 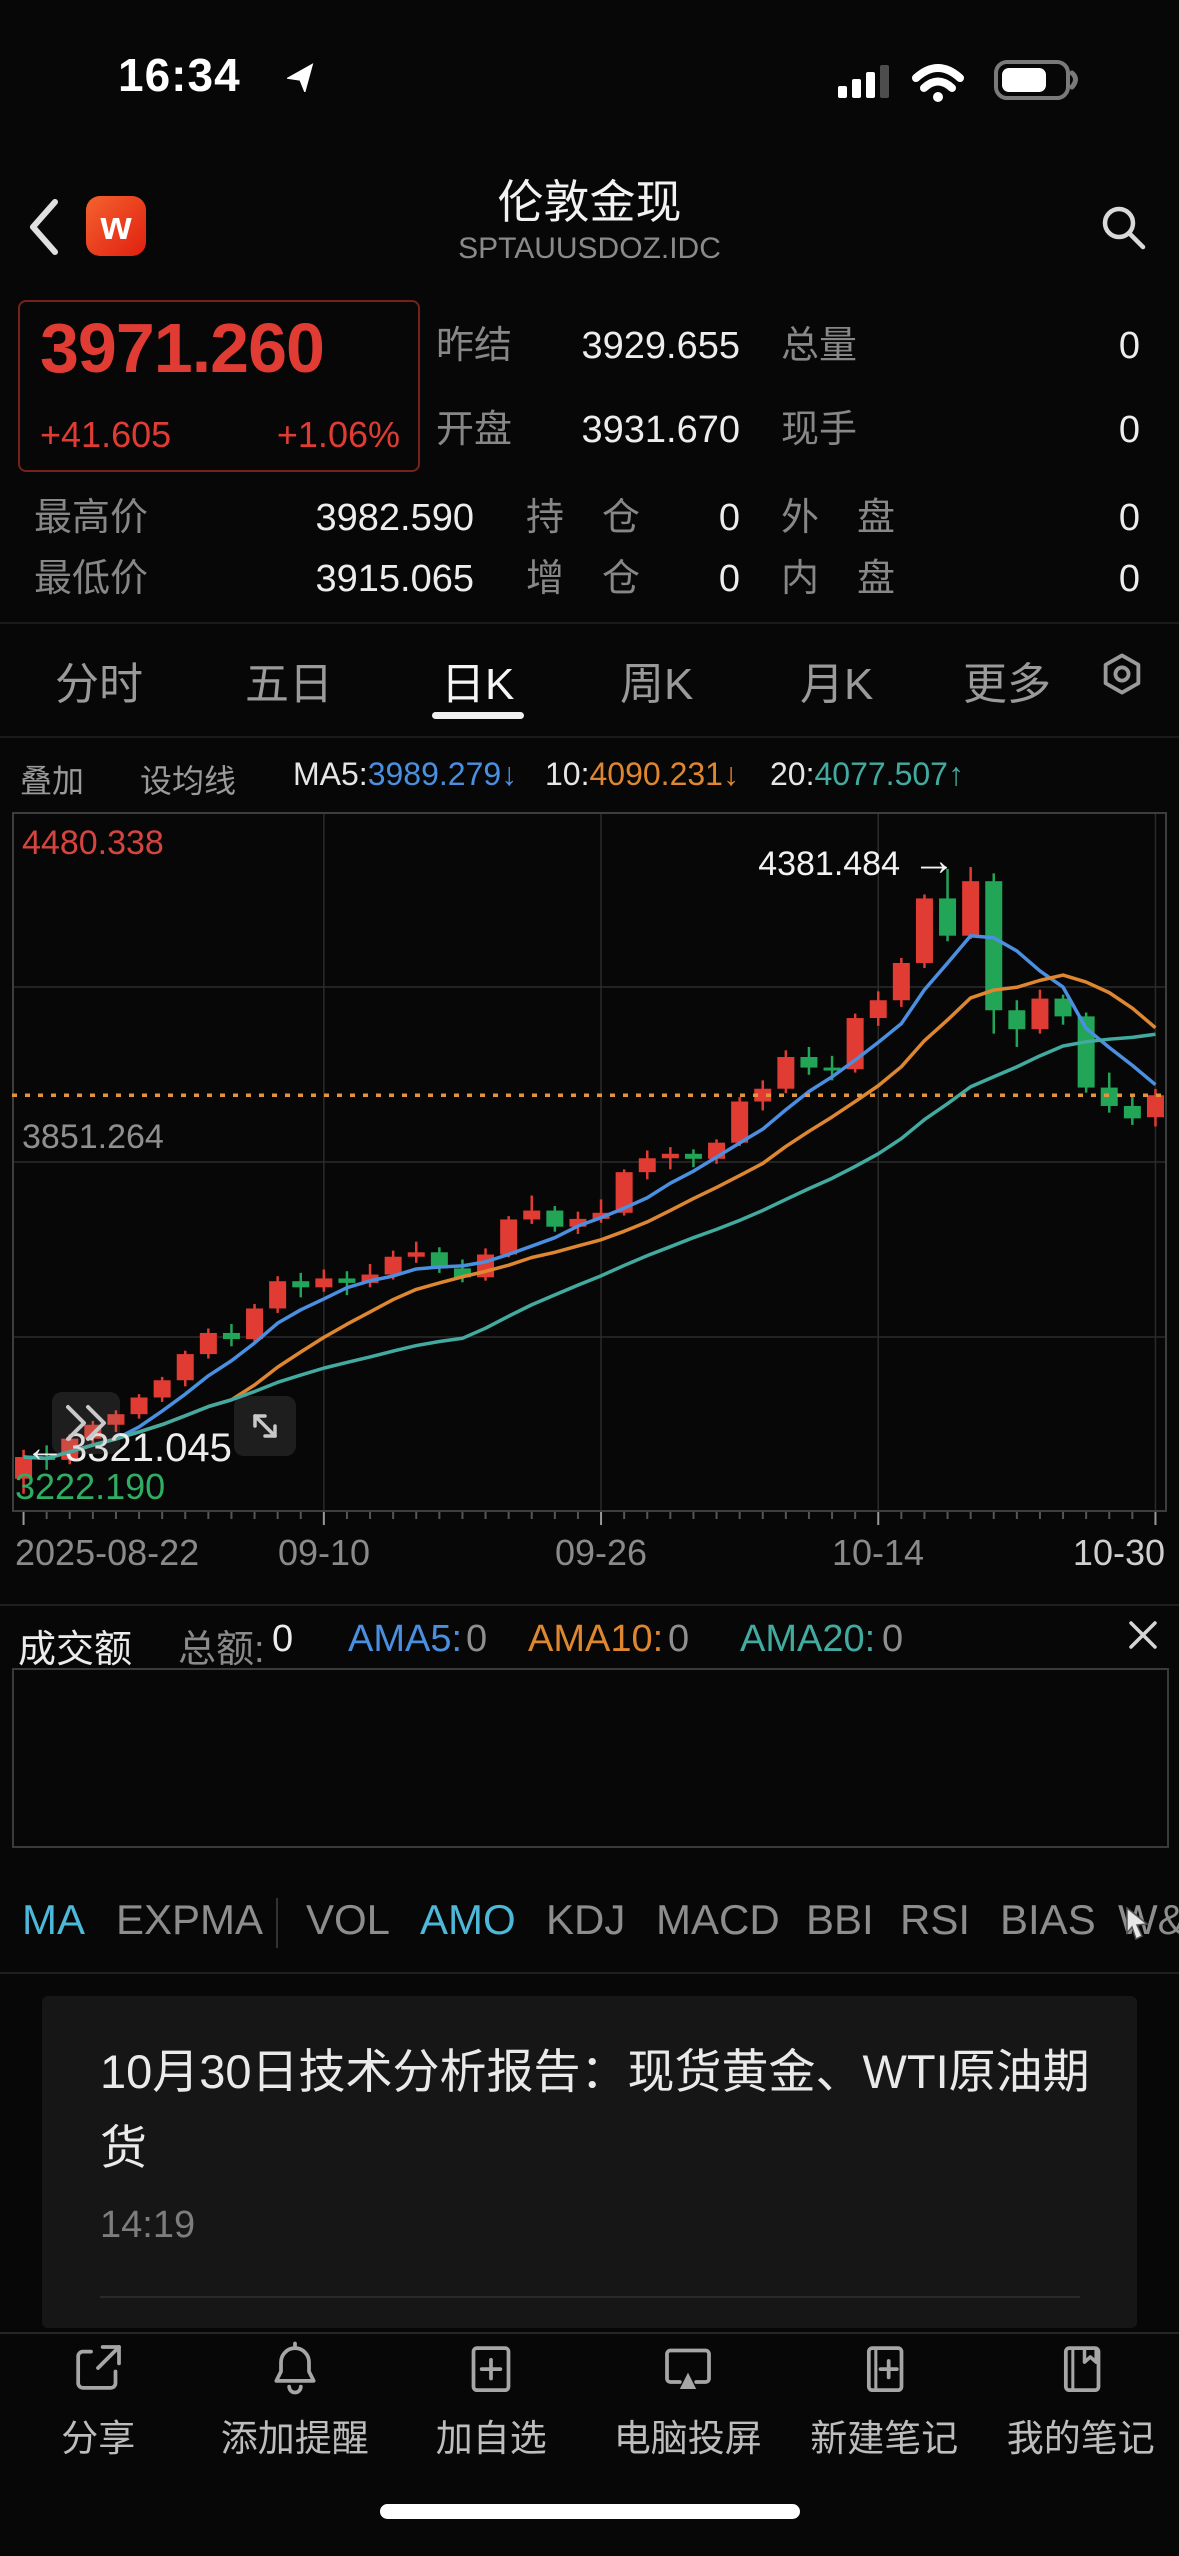 What do you see at coordinates (601, 1552) in the screenshot?
I see `x-label-3: 09-26` at bounding box center [601, 1552].